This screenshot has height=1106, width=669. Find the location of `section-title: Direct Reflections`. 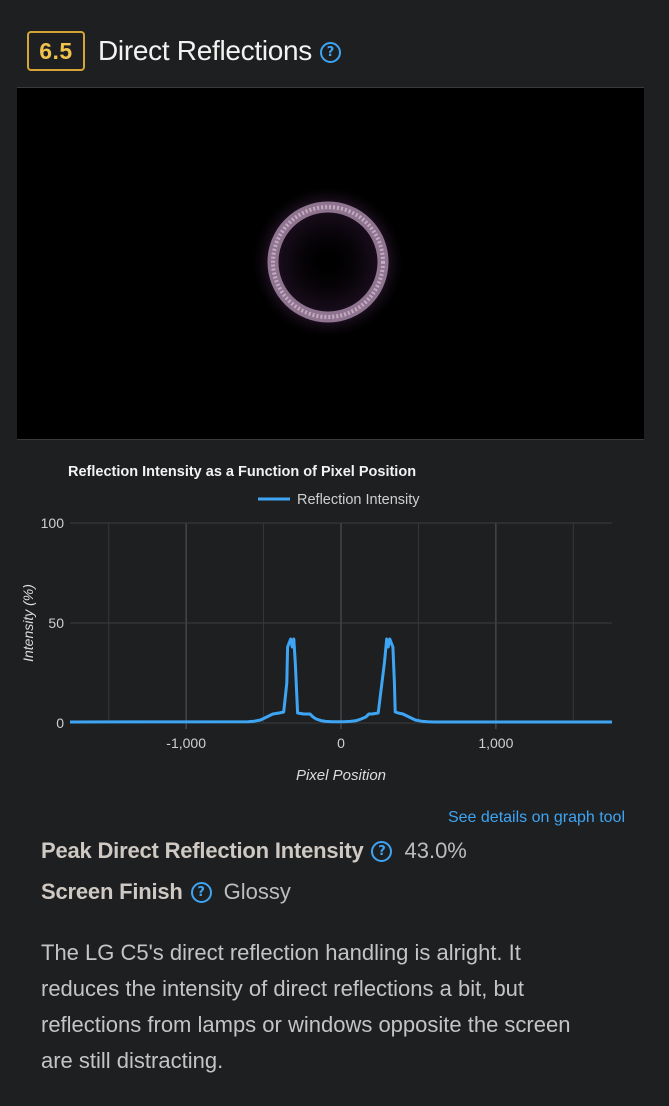

section-title: Direct Reflections is located at coordinates (205, 50).